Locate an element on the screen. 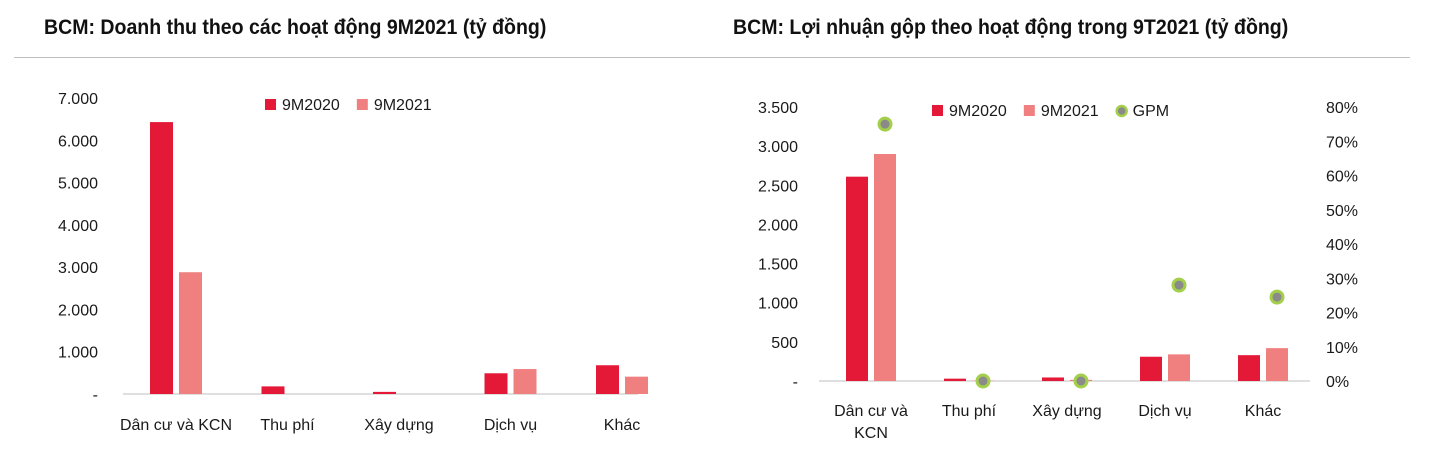 This screenshot has height=463, width=1442. left-category-label: Dân cư và KCN is located at coordinates (176, 425).